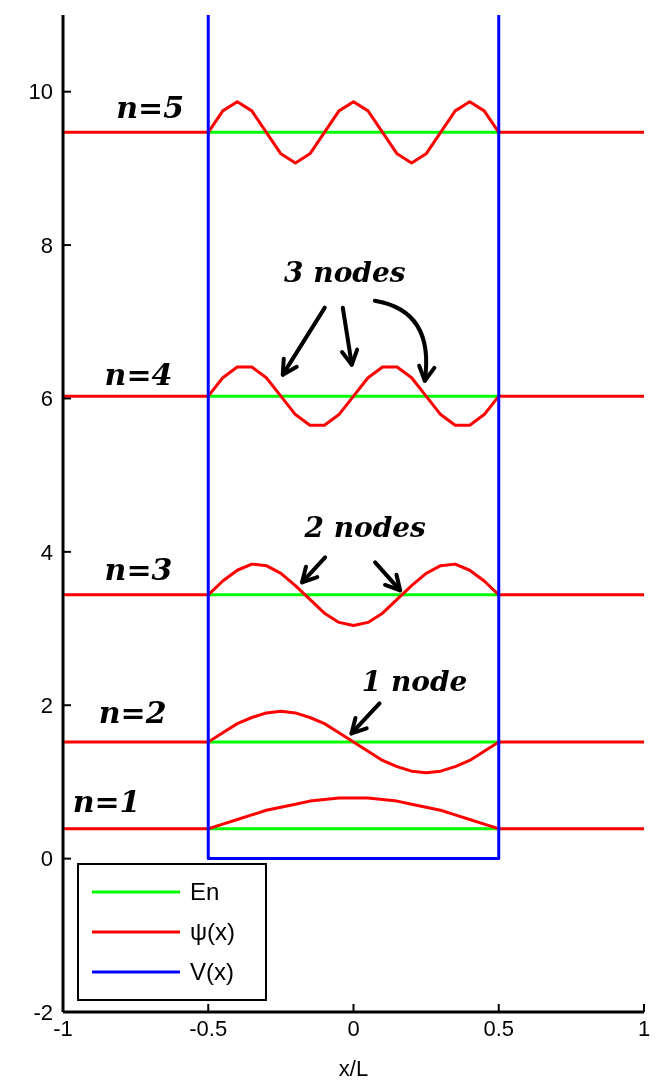 The width and height of the screenshot is (664, 1088). I want to click on legend-label: ψ(x), so click(213, 932).